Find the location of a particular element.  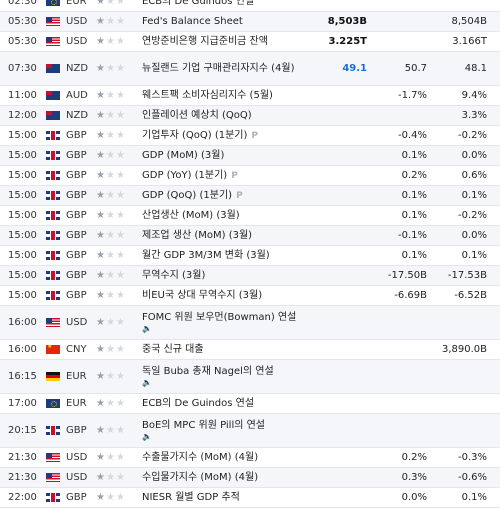

table-row: 17:00 EUR ★★★ ECB의 De Guindos 연설 is located at coordinates (250, 404).